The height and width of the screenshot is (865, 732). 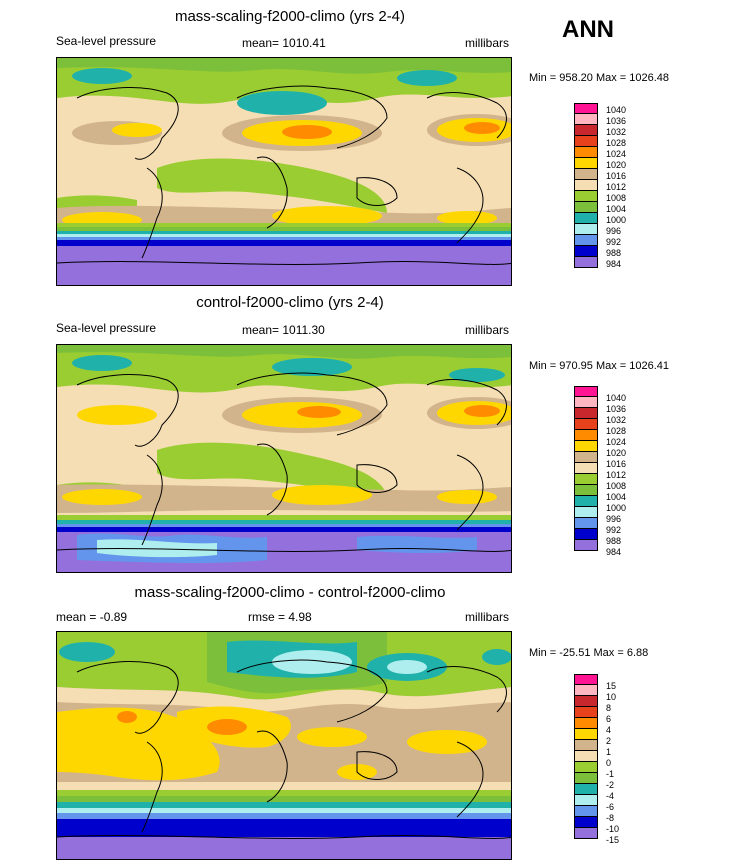 I want to click on panel2-mean-label: mean= 1011.30, so click(x=283, y=330).